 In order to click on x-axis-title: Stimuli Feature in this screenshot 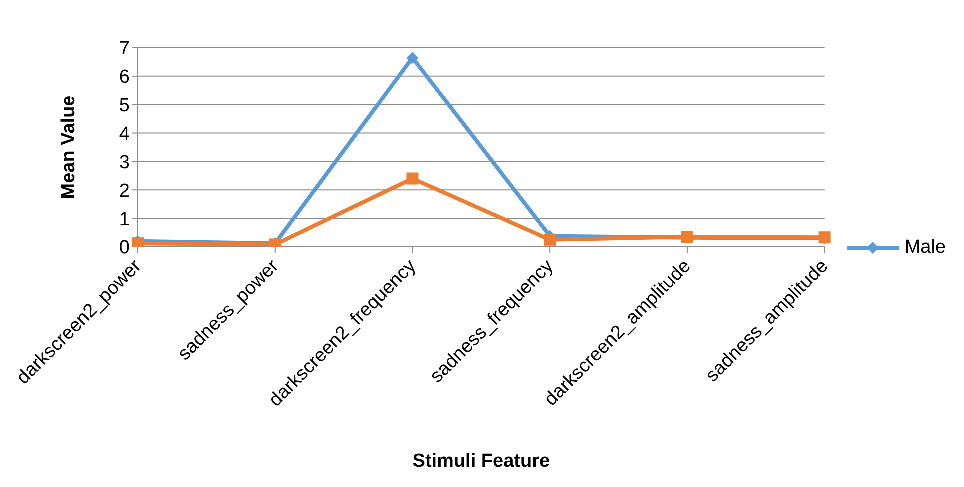, I will do `click(481, 461)`.